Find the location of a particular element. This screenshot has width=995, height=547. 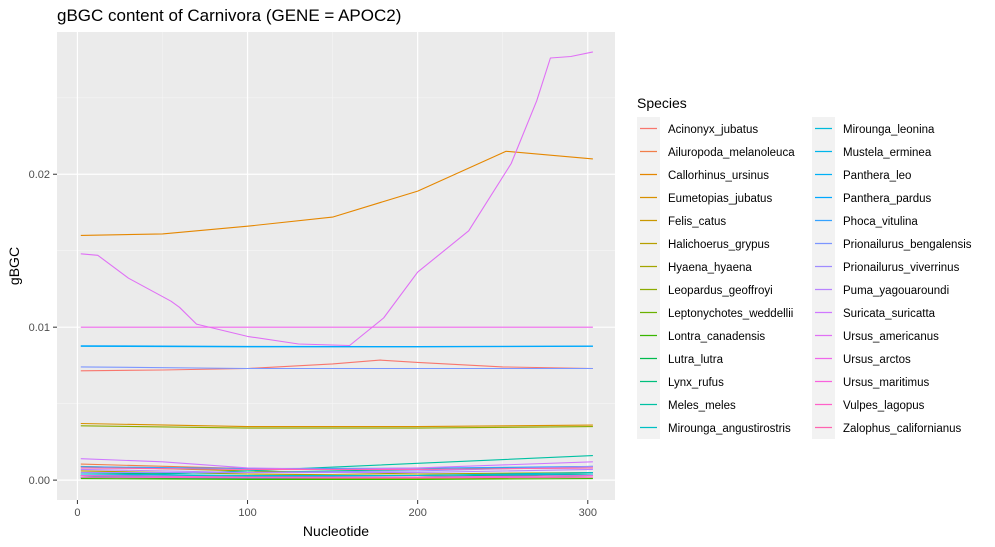

series-line-mirounga-leonina is located at coordinates (336, 475).